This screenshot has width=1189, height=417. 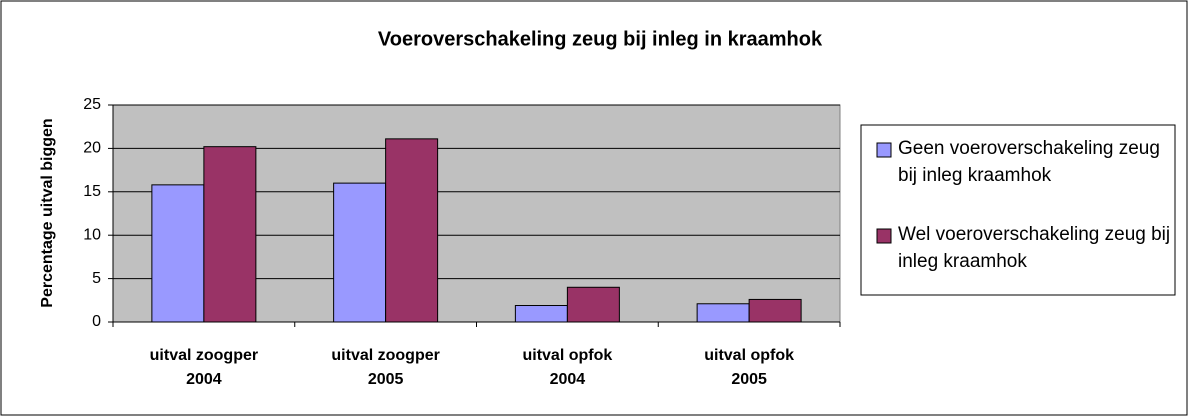 I want to click on y-tick-label: 10, so click(x=92, y=234).